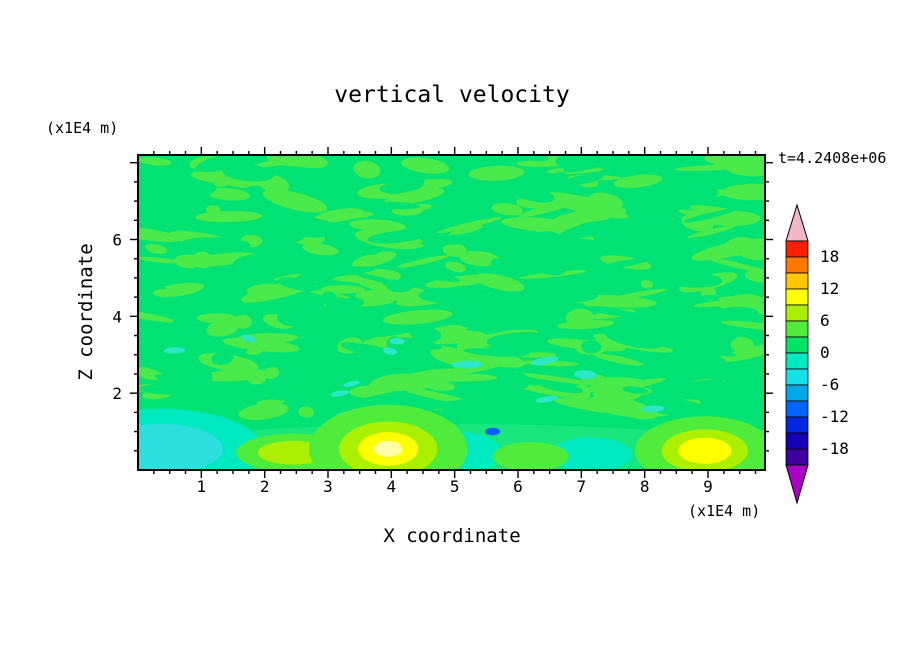 This screenshot has height=654, width=904. What do you see at coordinates (797, 222) in the screenshot?
I see `colorbar-over-arrow` at bounding box center [797, 222].